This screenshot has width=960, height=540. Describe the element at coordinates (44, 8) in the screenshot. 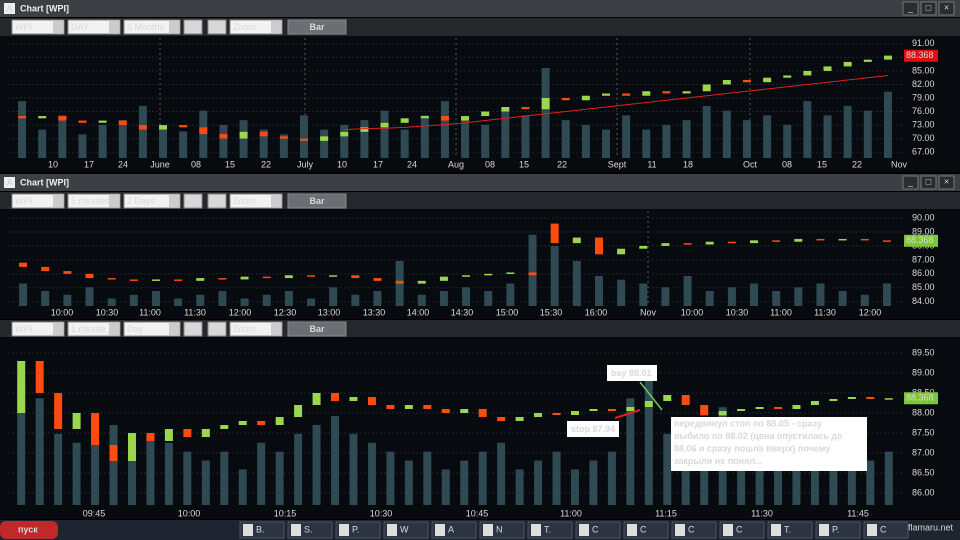

I see `window-title: Chart [WPI]` at that location.